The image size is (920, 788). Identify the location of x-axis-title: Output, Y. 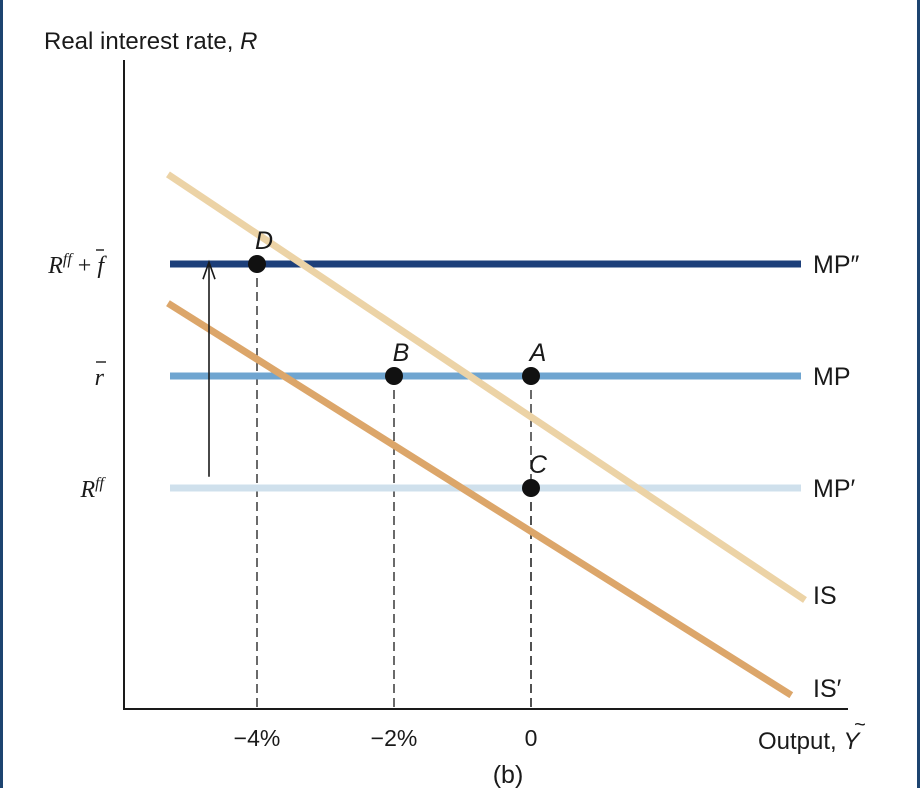
(809, 741).